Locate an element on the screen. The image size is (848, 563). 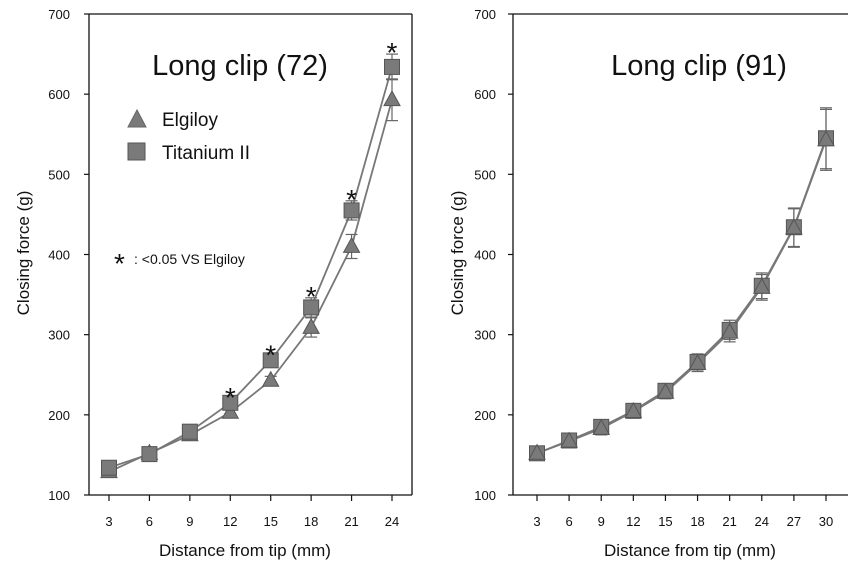
significance-note-text: : <0.05 VS Elgiloy is located at coordinates (189, 259).